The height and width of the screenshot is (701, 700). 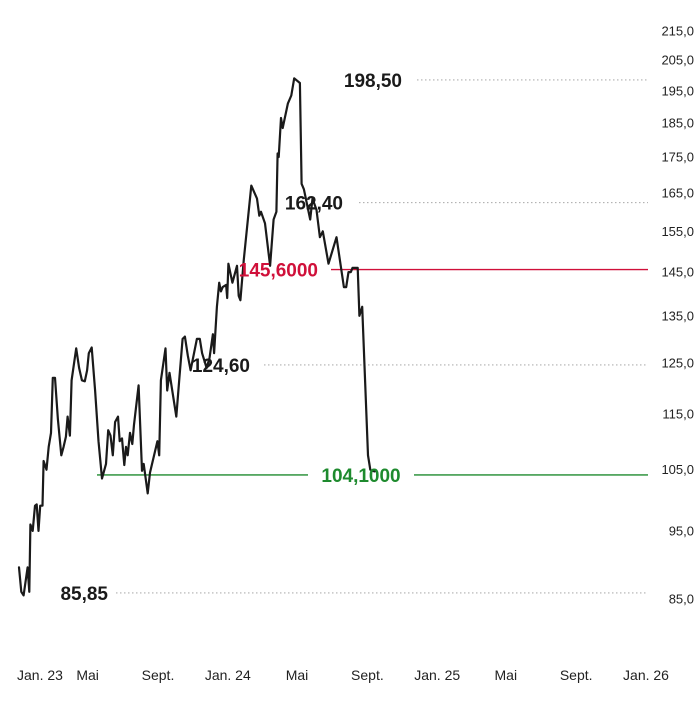 What do you see at coordinates (677, 362) in the screenshot?
I see `y-tick-label: 125,0` at bounding box center [677, 362].